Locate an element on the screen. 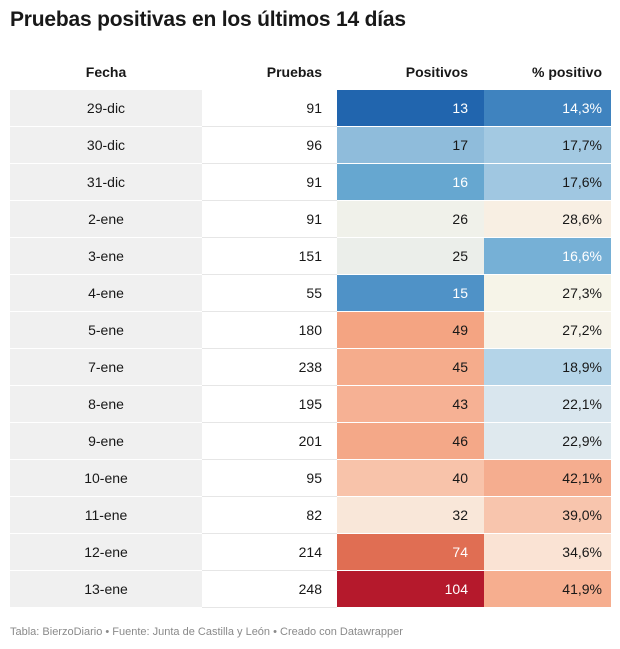 The image size is (620, 649). cell-fecha: 13-ene is located at coordinates (106, 589).